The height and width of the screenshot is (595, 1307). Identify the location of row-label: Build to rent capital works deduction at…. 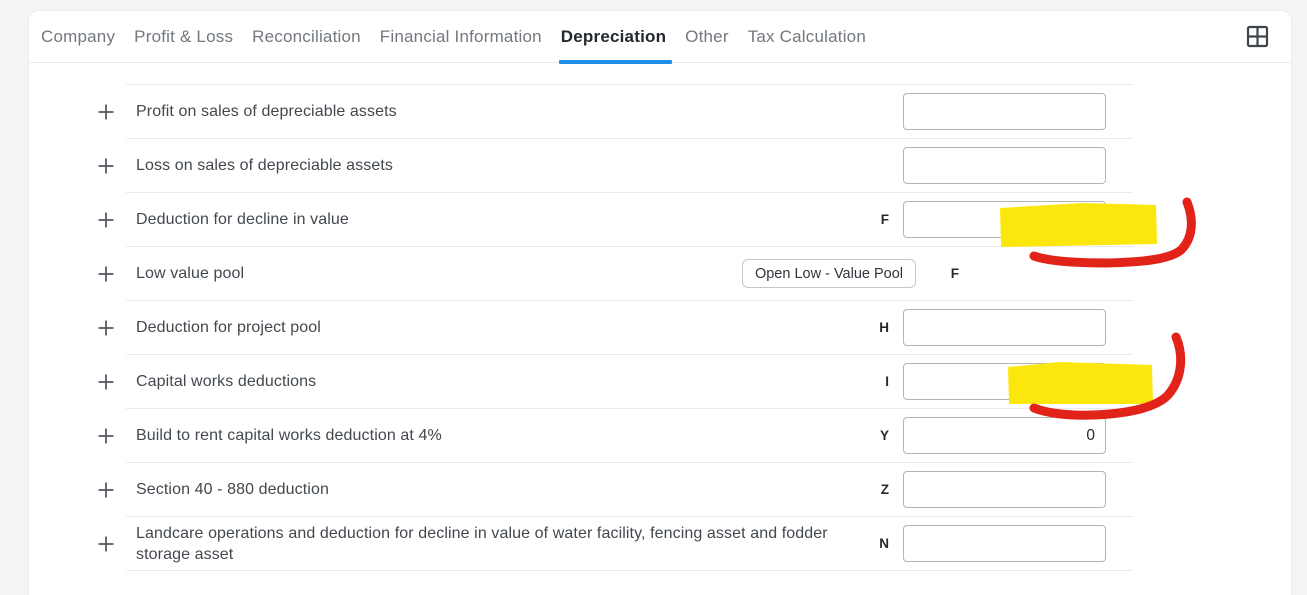
(289, 435).